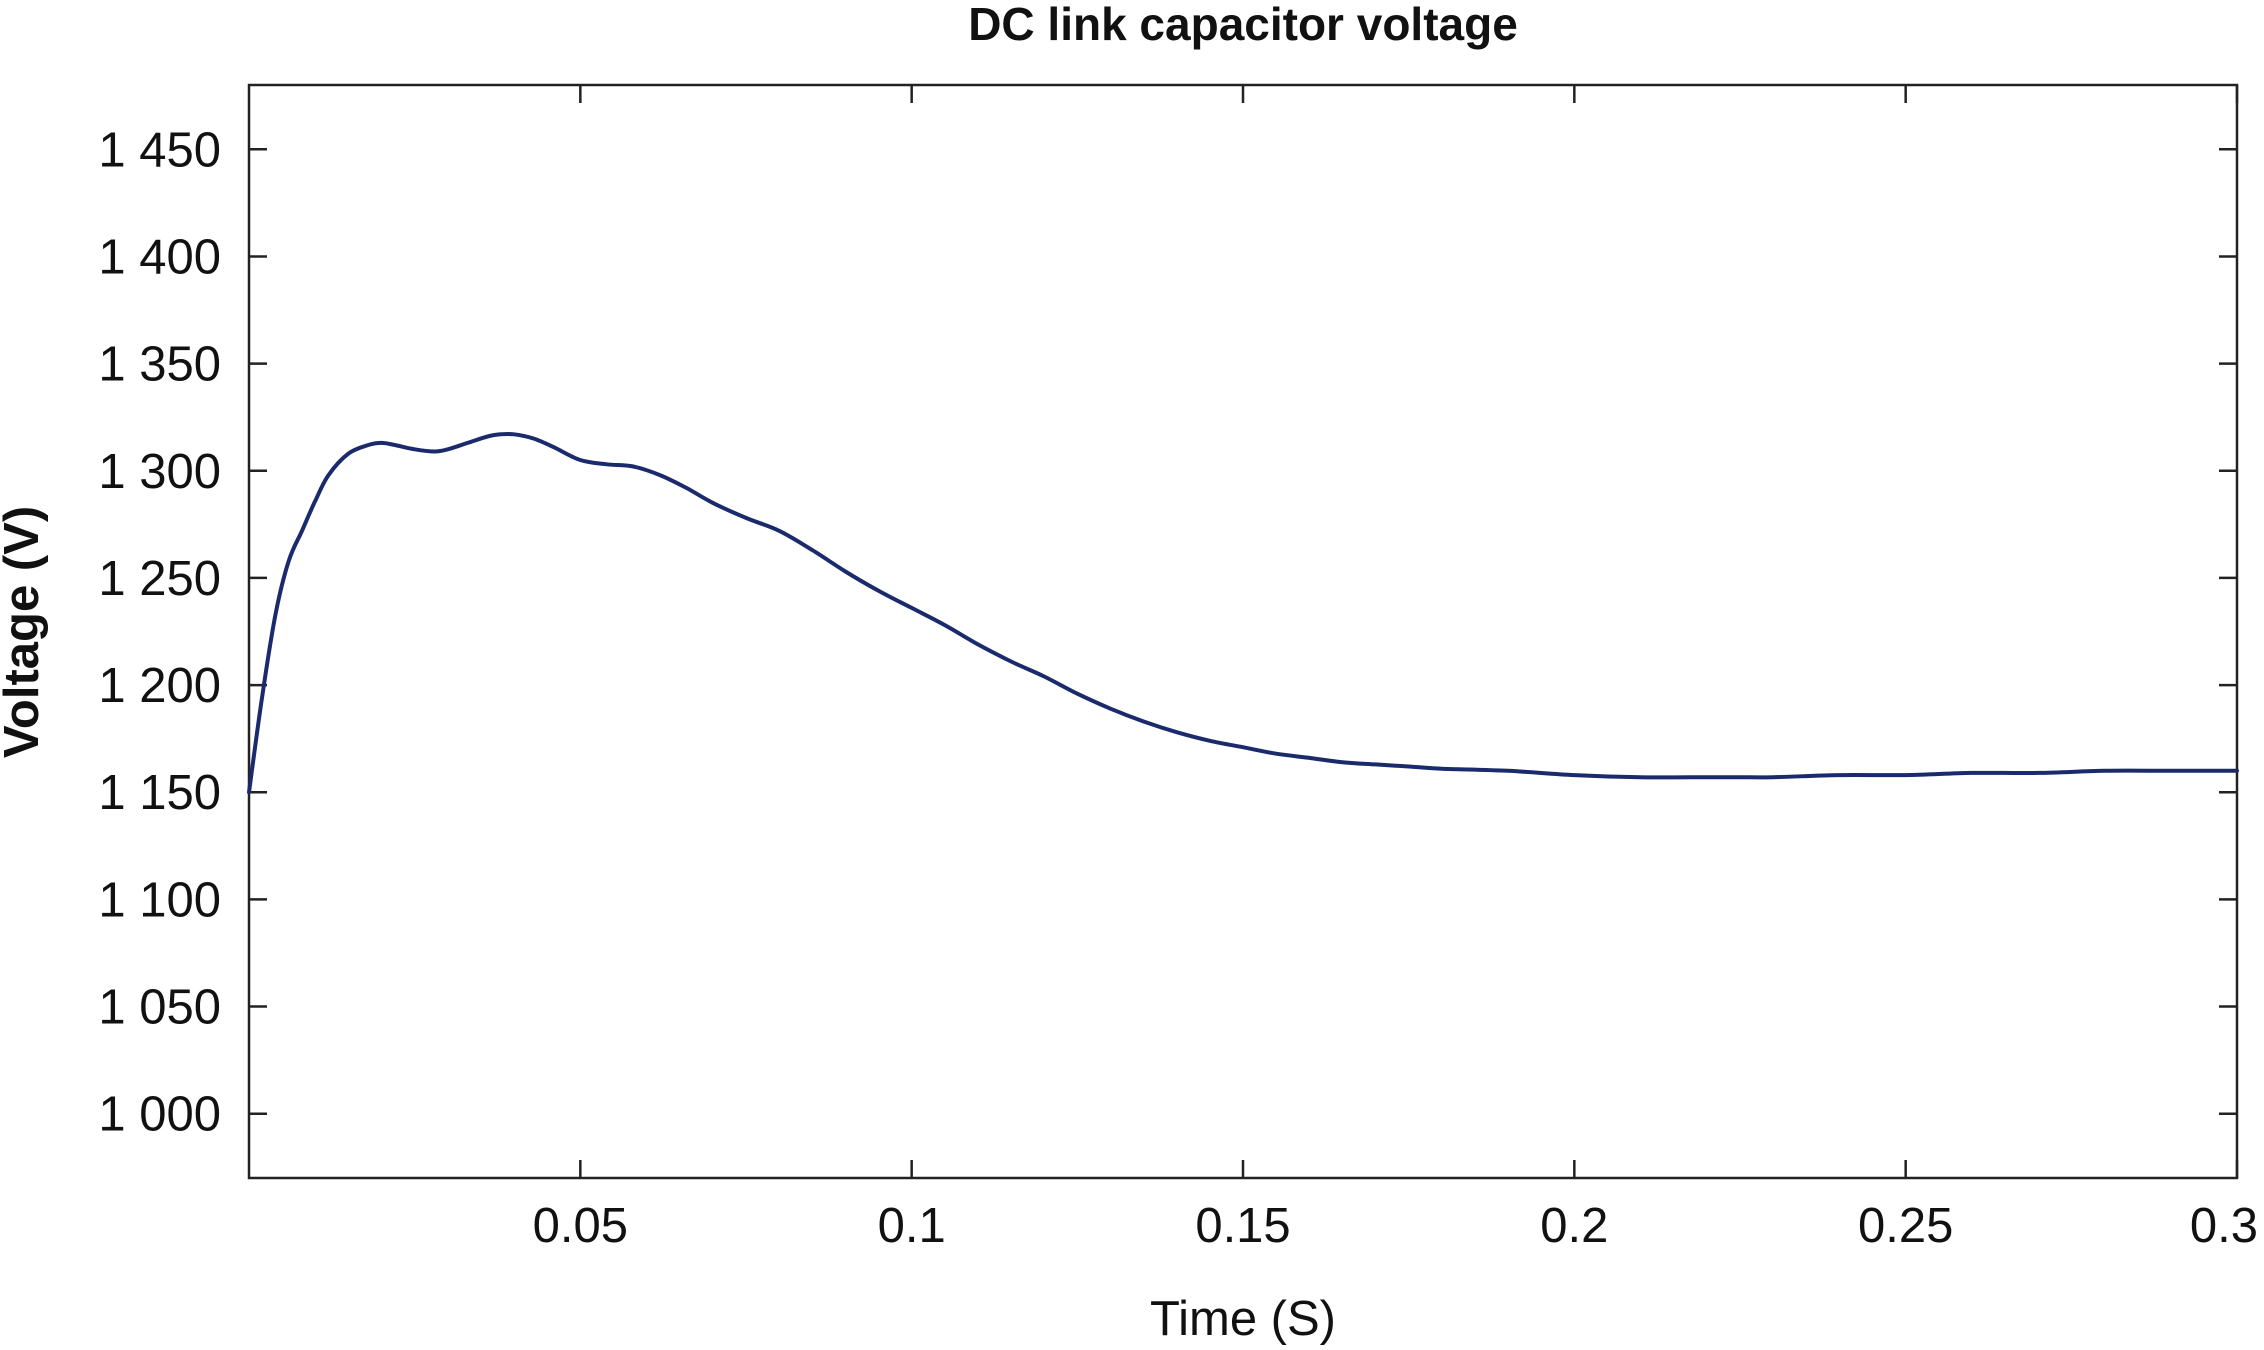 Image resolution: width=2264 pixels, height=1350 pixels. What do you see at coordinates (24, 632) in the screenshot?
I see `y-axis-label: Voltage (V)` at bounding box center [24, 632].